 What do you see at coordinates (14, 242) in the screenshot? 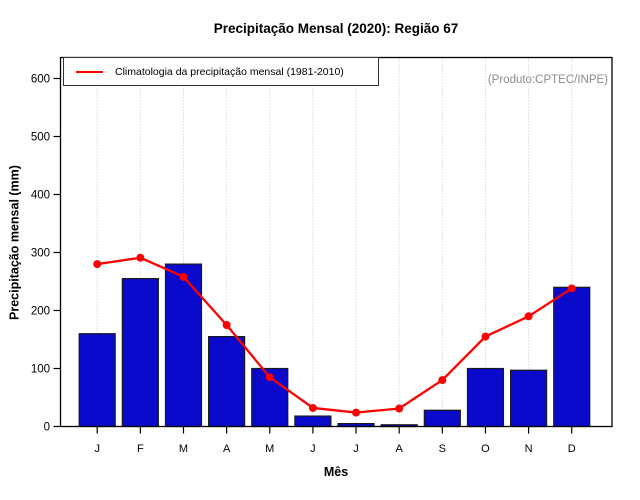
I see `y-axis-title: Precipitação mensal (mm)` at bounding box center [14, 242].